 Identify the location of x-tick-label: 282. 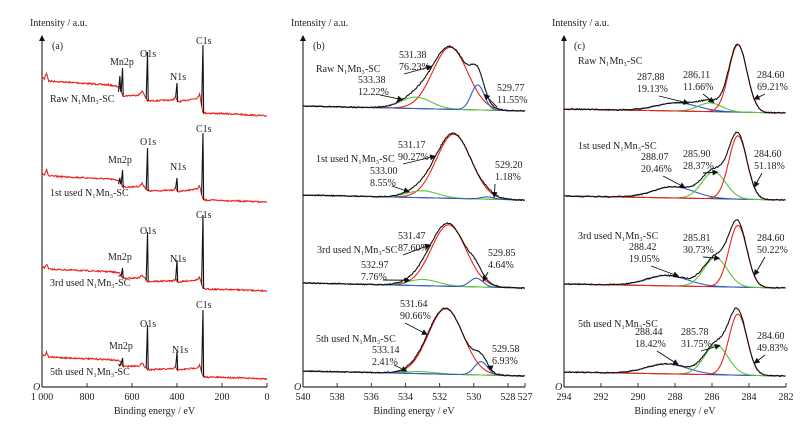
(786, 397).